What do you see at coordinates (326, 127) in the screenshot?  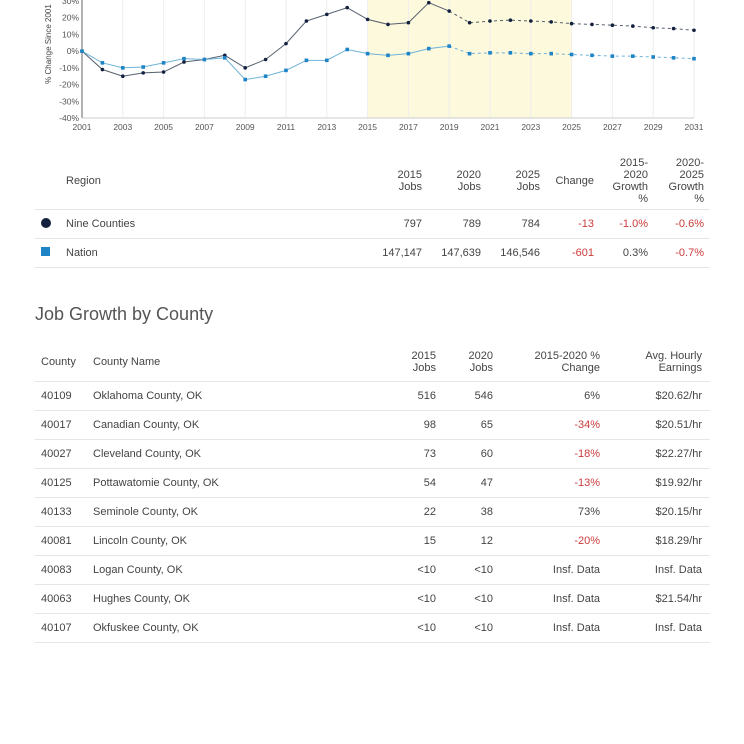 I see `x-tick-label: 2013` at bounding box center [326, 127].